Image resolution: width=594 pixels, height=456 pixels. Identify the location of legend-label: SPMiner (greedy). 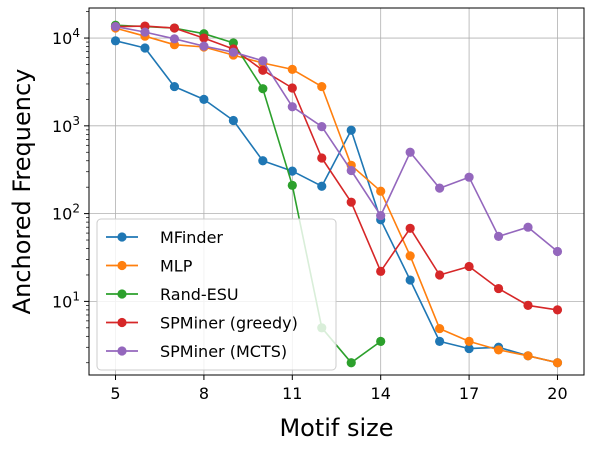
(229, 323).